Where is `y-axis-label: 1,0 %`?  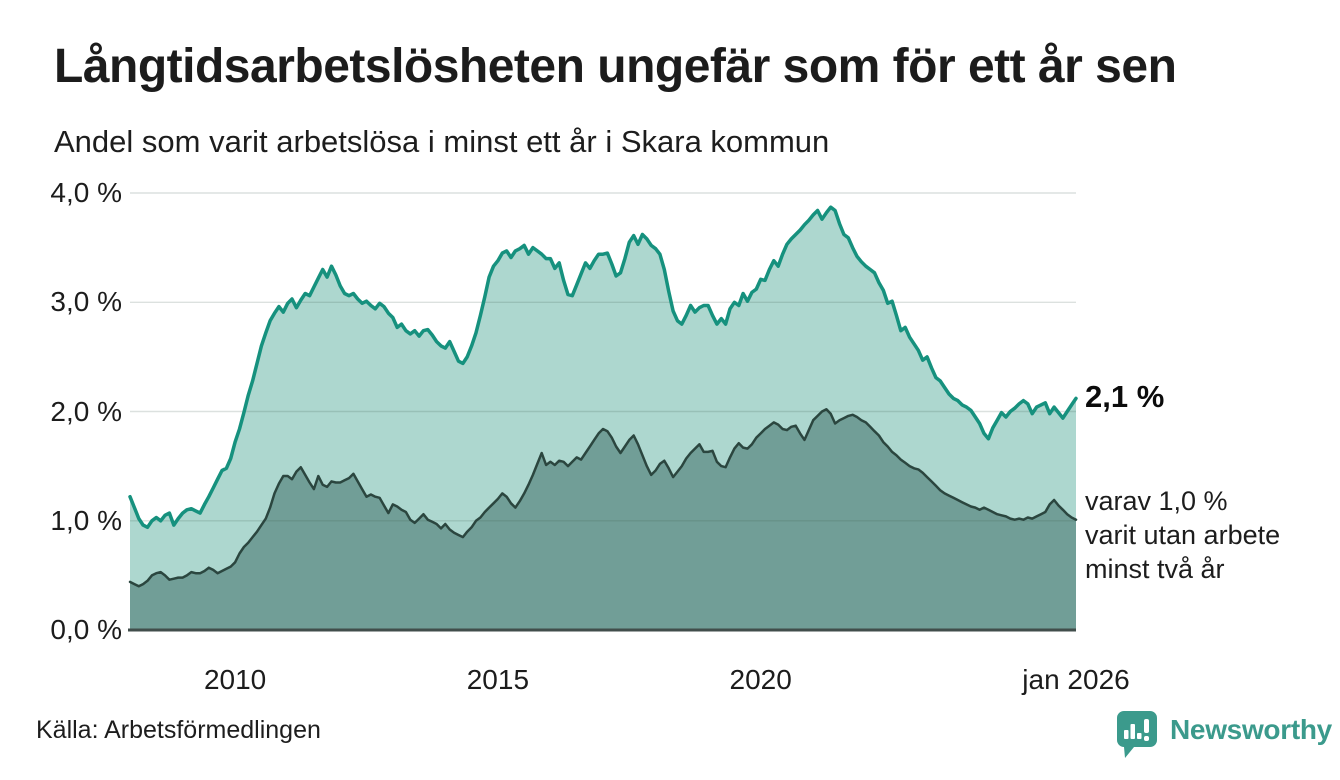 y-axis-label: 1,0 % is located at coordinates (86, 520).